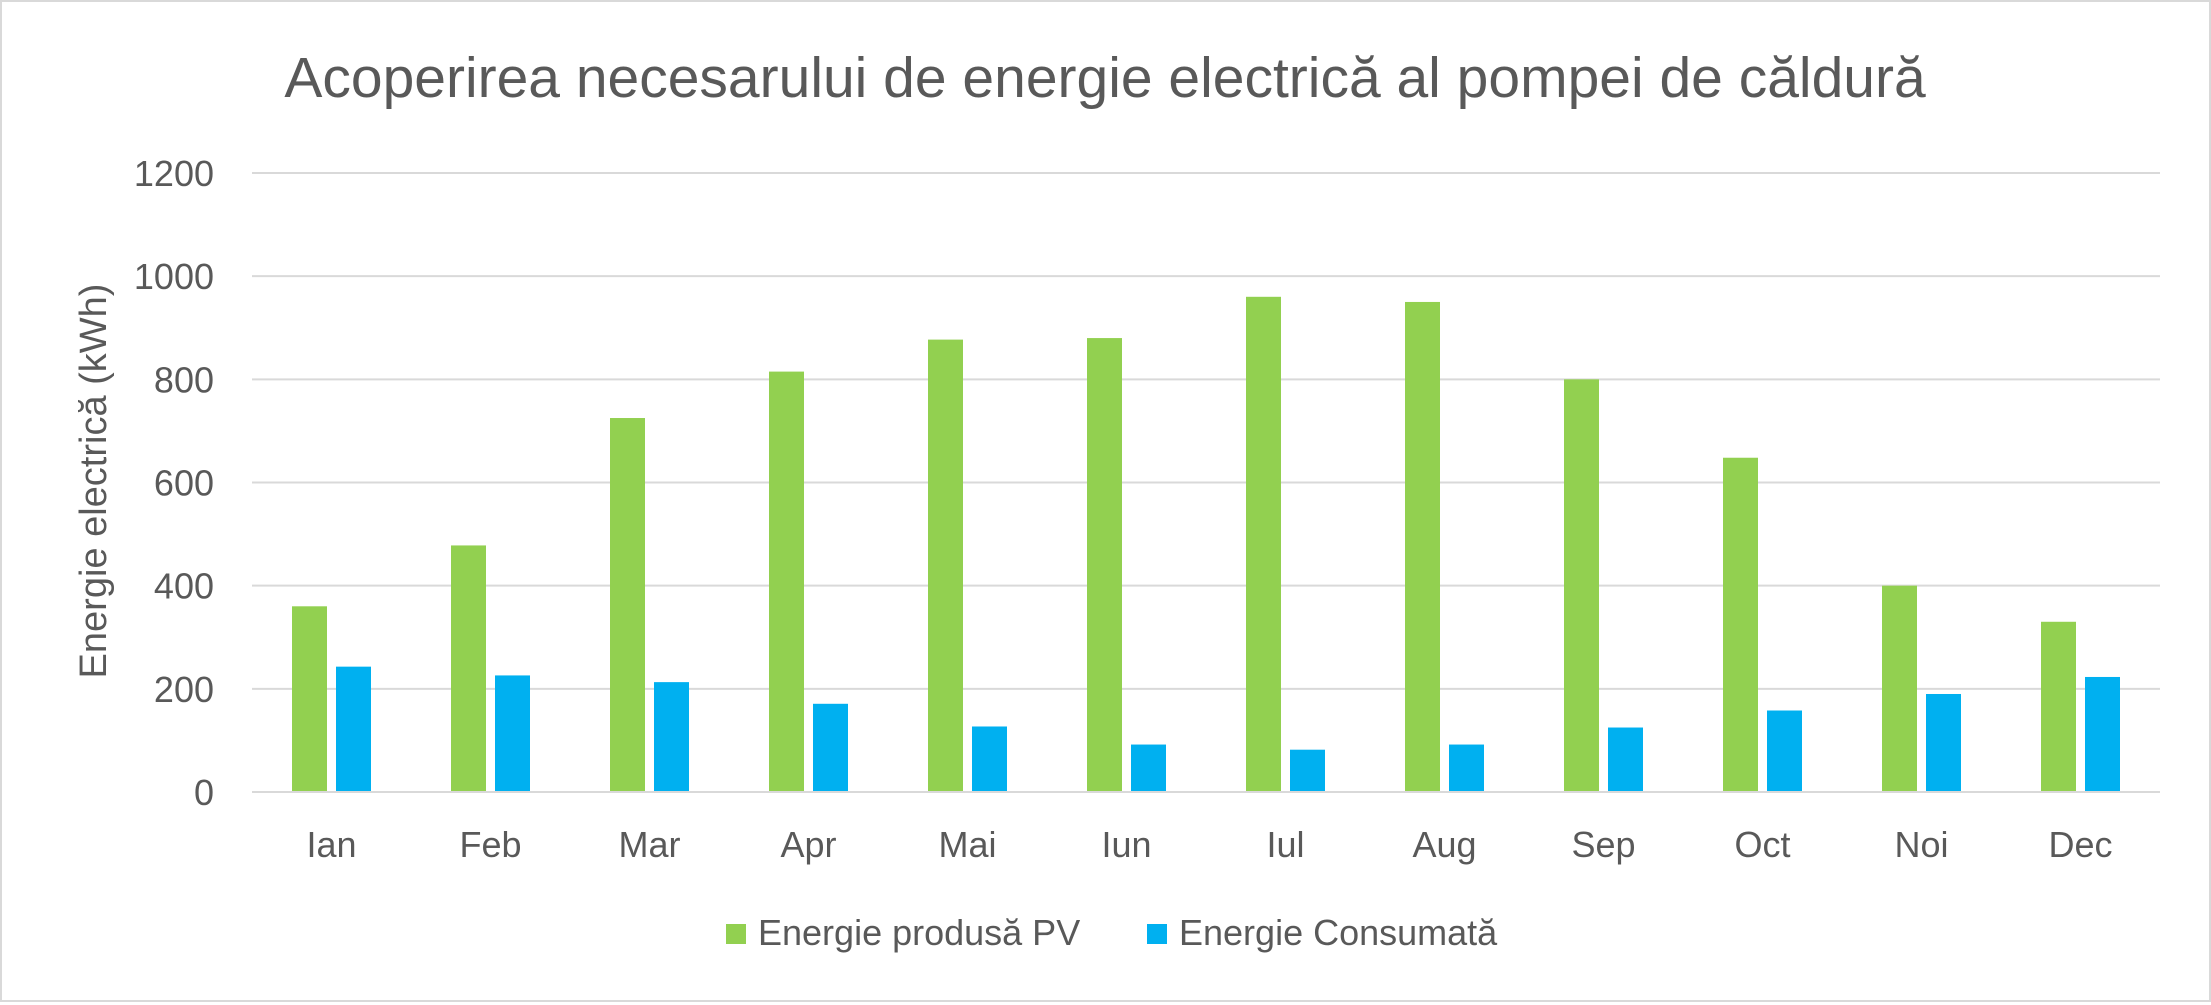 Image resolution: width=2211 pixels, height=1005 pixels. What do you see at coordinates (174, 276) in the screenshot?
I see `y-tick-label: 1000` at bounding box center [174, 276].